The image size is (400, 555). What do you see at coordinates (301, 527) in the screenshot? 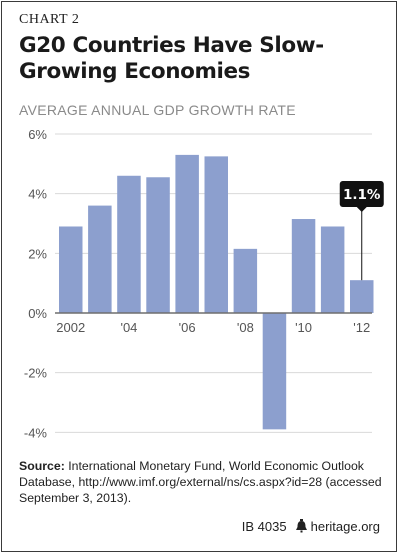
I see `liberty-bell-icon` at bounding box center [301, 527].